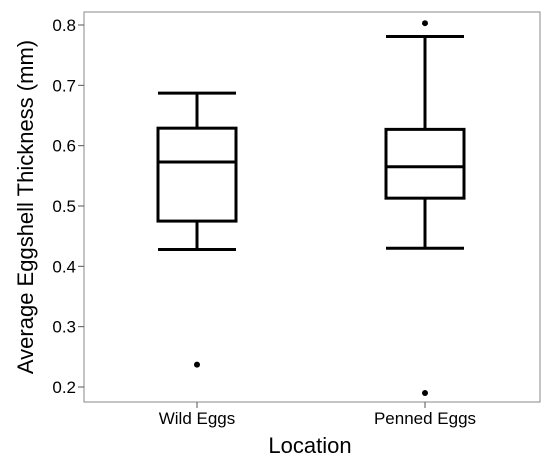 This screenshot has height=461, width=550. What do you see at coordinates (64, 206) in the screenshot?
I see `y-tick-label: 0.5` at bounding box center [64, 206].